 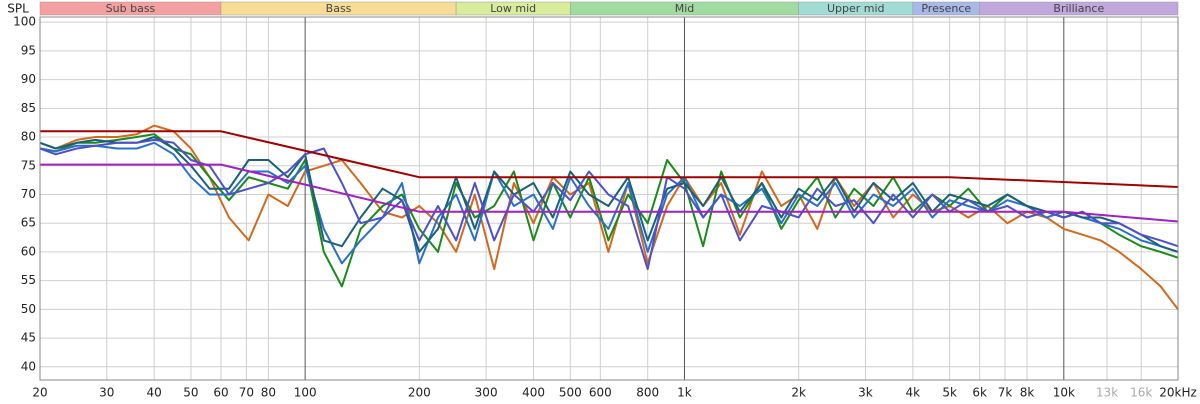 What do you see at coordinates (18, 9) in the screenshot?
I see `y-axis-label: SPL` at bounding box center [18, 9].